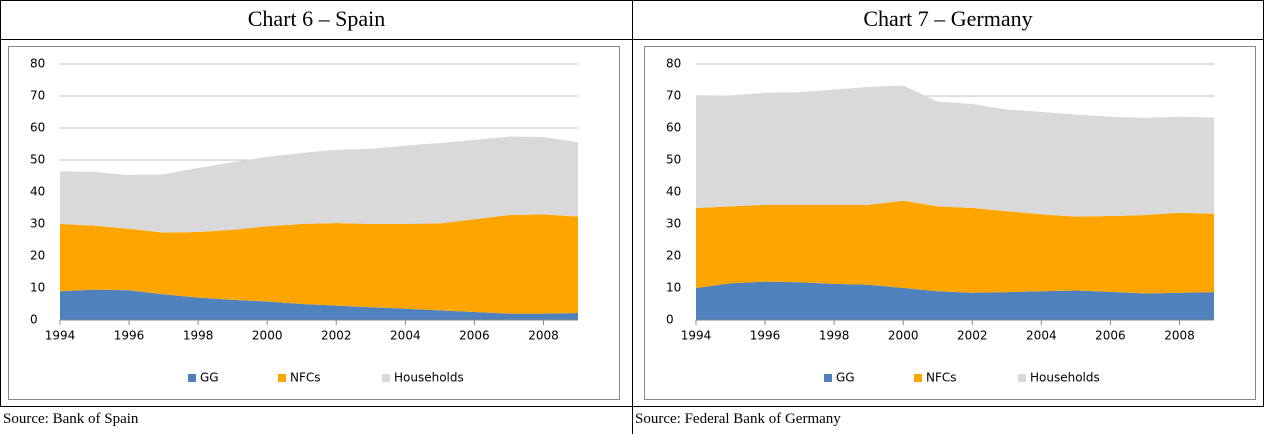 This screenshot has height=434, width=1264. I want to click on source-cell: Source: Federal Bank of Germany, so click(948, 420).